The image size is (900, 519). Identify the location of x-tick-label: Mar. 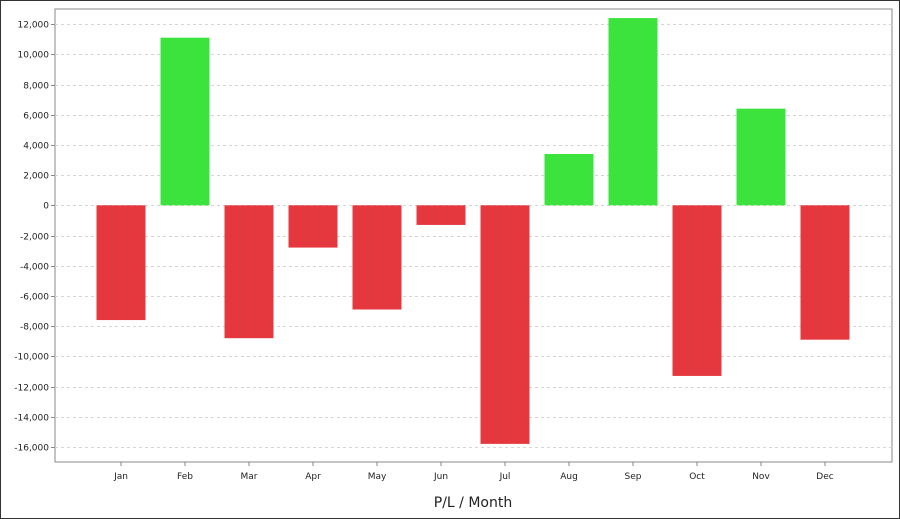
(249, 477).